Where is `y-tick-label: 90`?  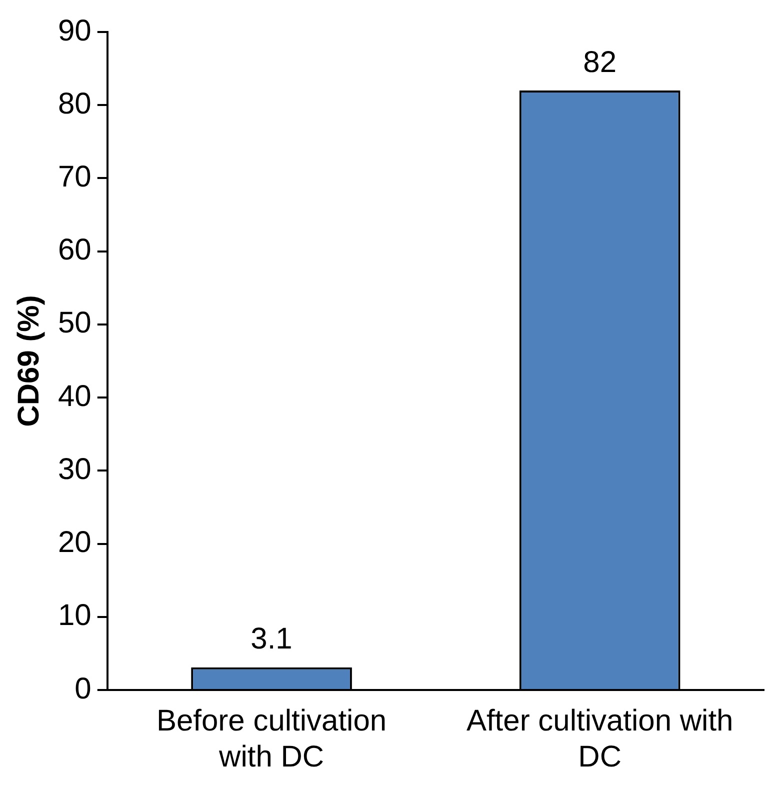 y-tick-label: 90 is located at coordinates (75, 31).